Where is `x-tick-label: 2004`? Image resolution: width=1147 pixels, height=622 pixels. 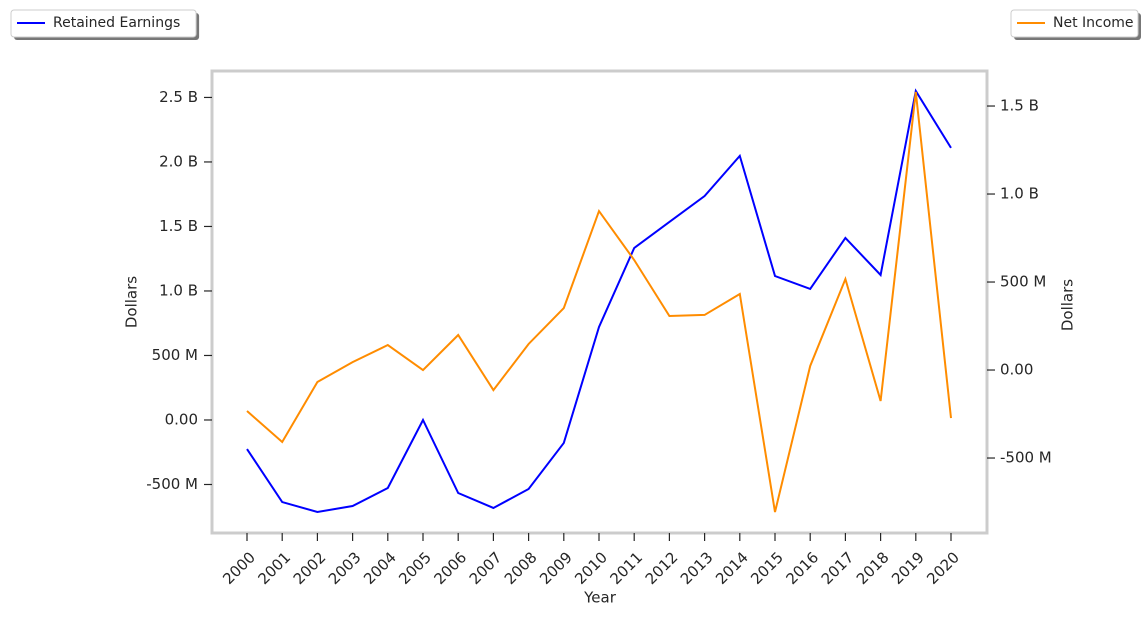 x-tick-label: 2004 is located at coordinates (380, 568).